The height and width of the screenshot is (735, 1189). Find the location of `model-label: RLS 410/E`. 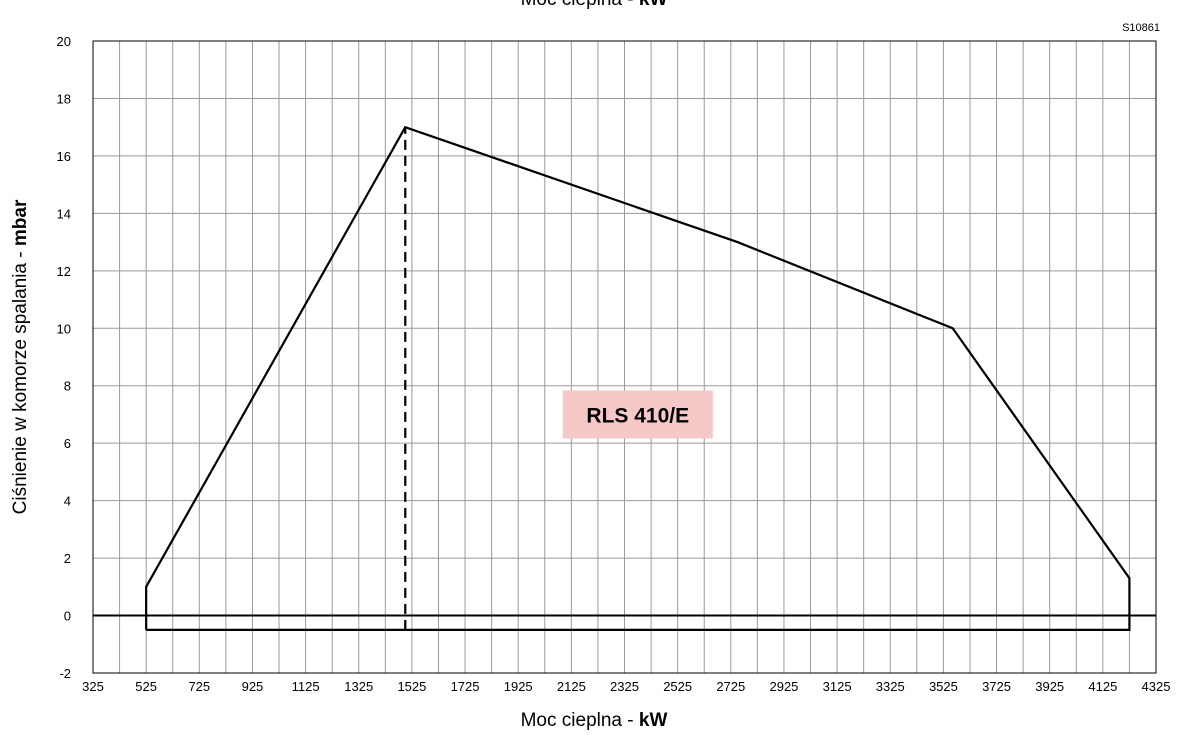

model-label: RLS 410/E is located at coordinates (637, 415).